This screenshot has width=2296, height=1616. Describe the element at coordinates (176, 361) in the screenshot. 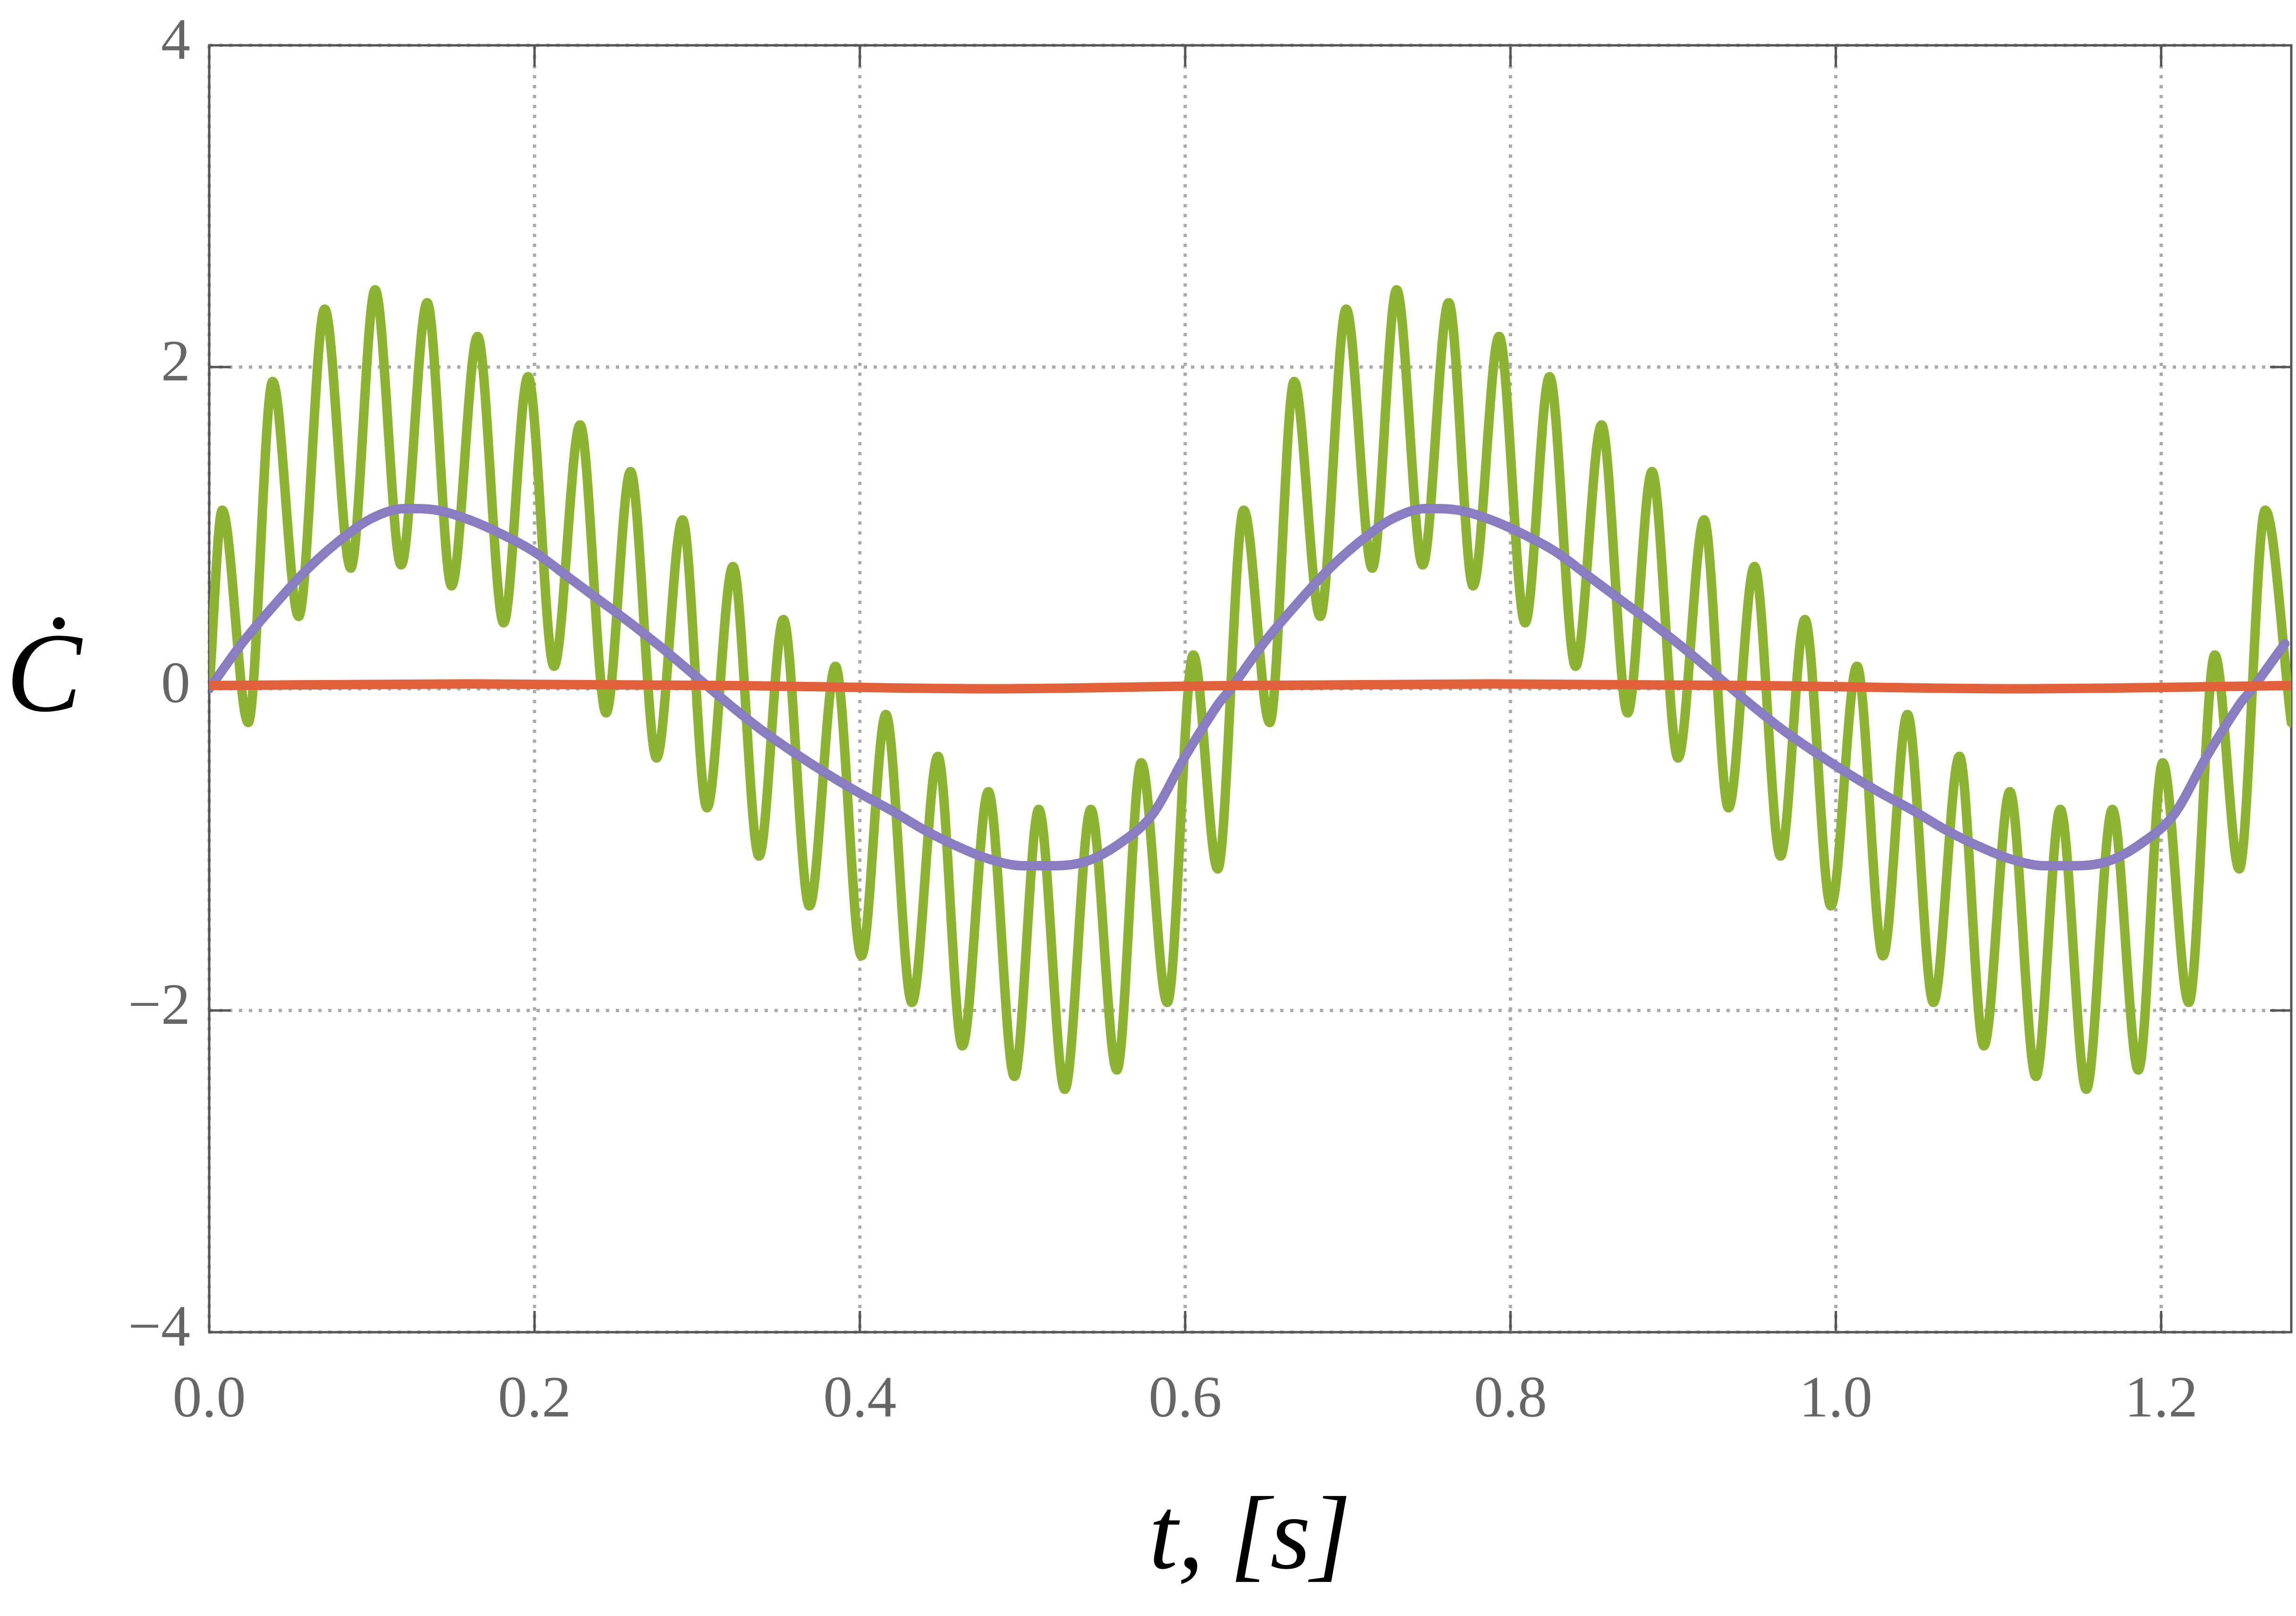

I see `y-tick-label: 2` at that location.